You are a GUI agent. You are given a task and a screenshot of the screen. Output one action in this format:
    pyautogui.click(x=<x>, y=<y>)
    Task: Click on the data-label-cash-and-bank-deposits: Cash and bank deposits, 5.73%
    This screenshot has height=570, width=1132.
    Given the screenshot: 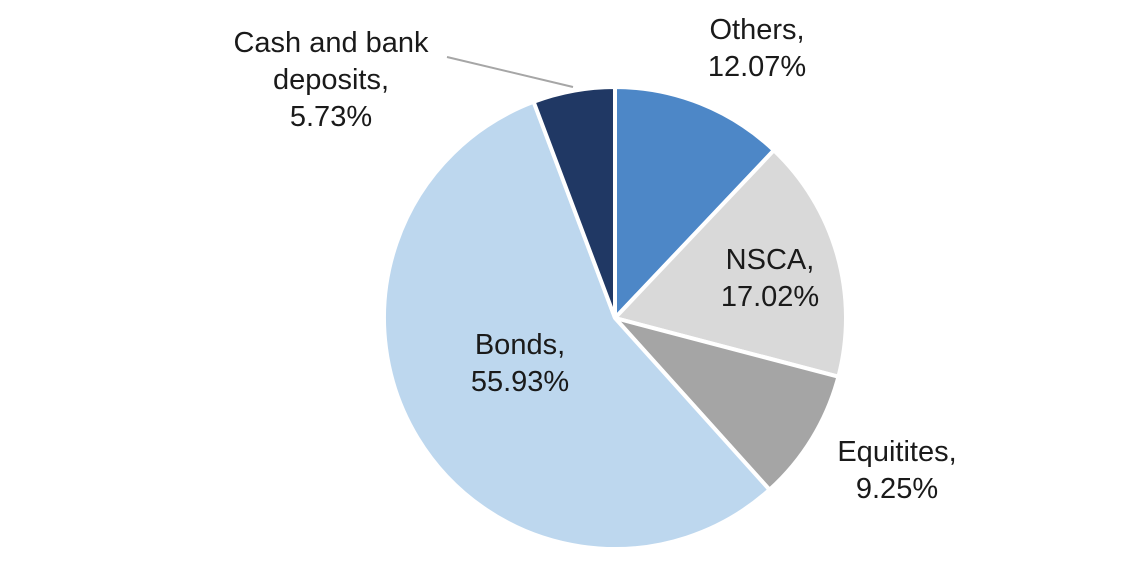 What is the action you would take?
    pyautogui.click(x=331, y=80)
    